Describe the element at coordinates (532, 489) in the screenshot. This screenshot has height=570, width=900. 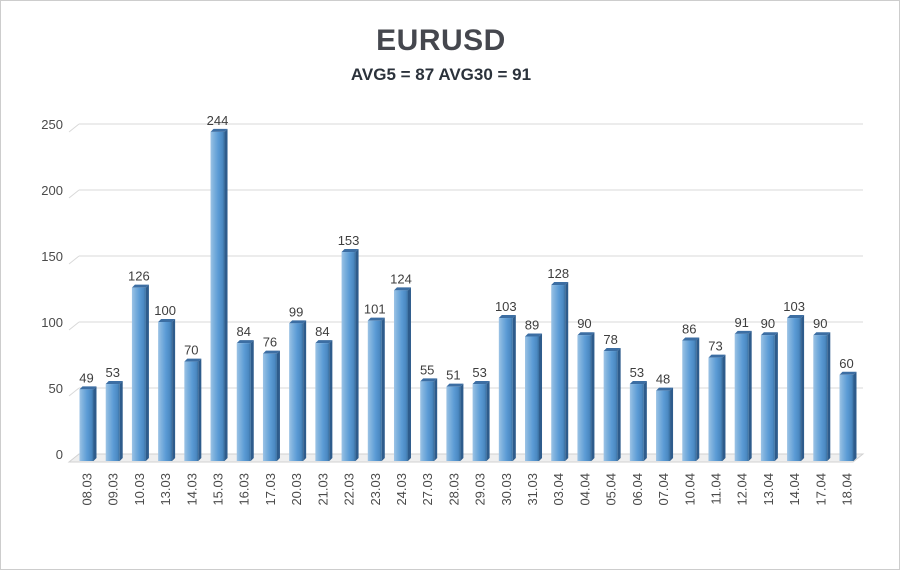
I see `x-axis-label: 31.03` at that location.